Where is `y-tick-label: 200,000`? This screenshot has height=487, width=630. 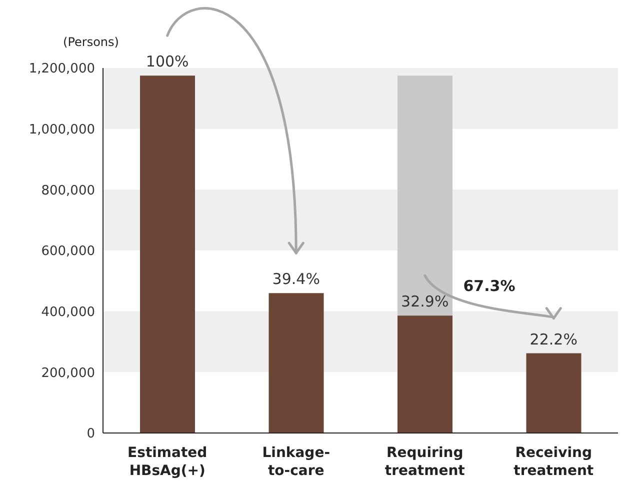 y-tick-label: 200,000 is located at coordinates (68, 373).